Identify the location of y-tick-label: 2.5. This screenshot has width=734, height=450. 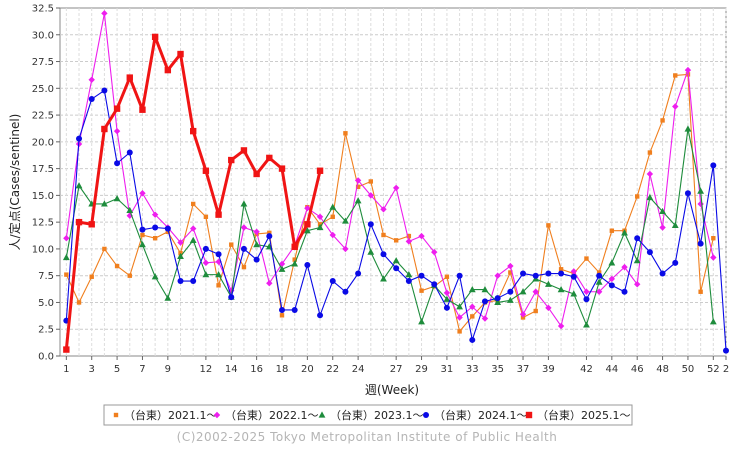
(46, 330).